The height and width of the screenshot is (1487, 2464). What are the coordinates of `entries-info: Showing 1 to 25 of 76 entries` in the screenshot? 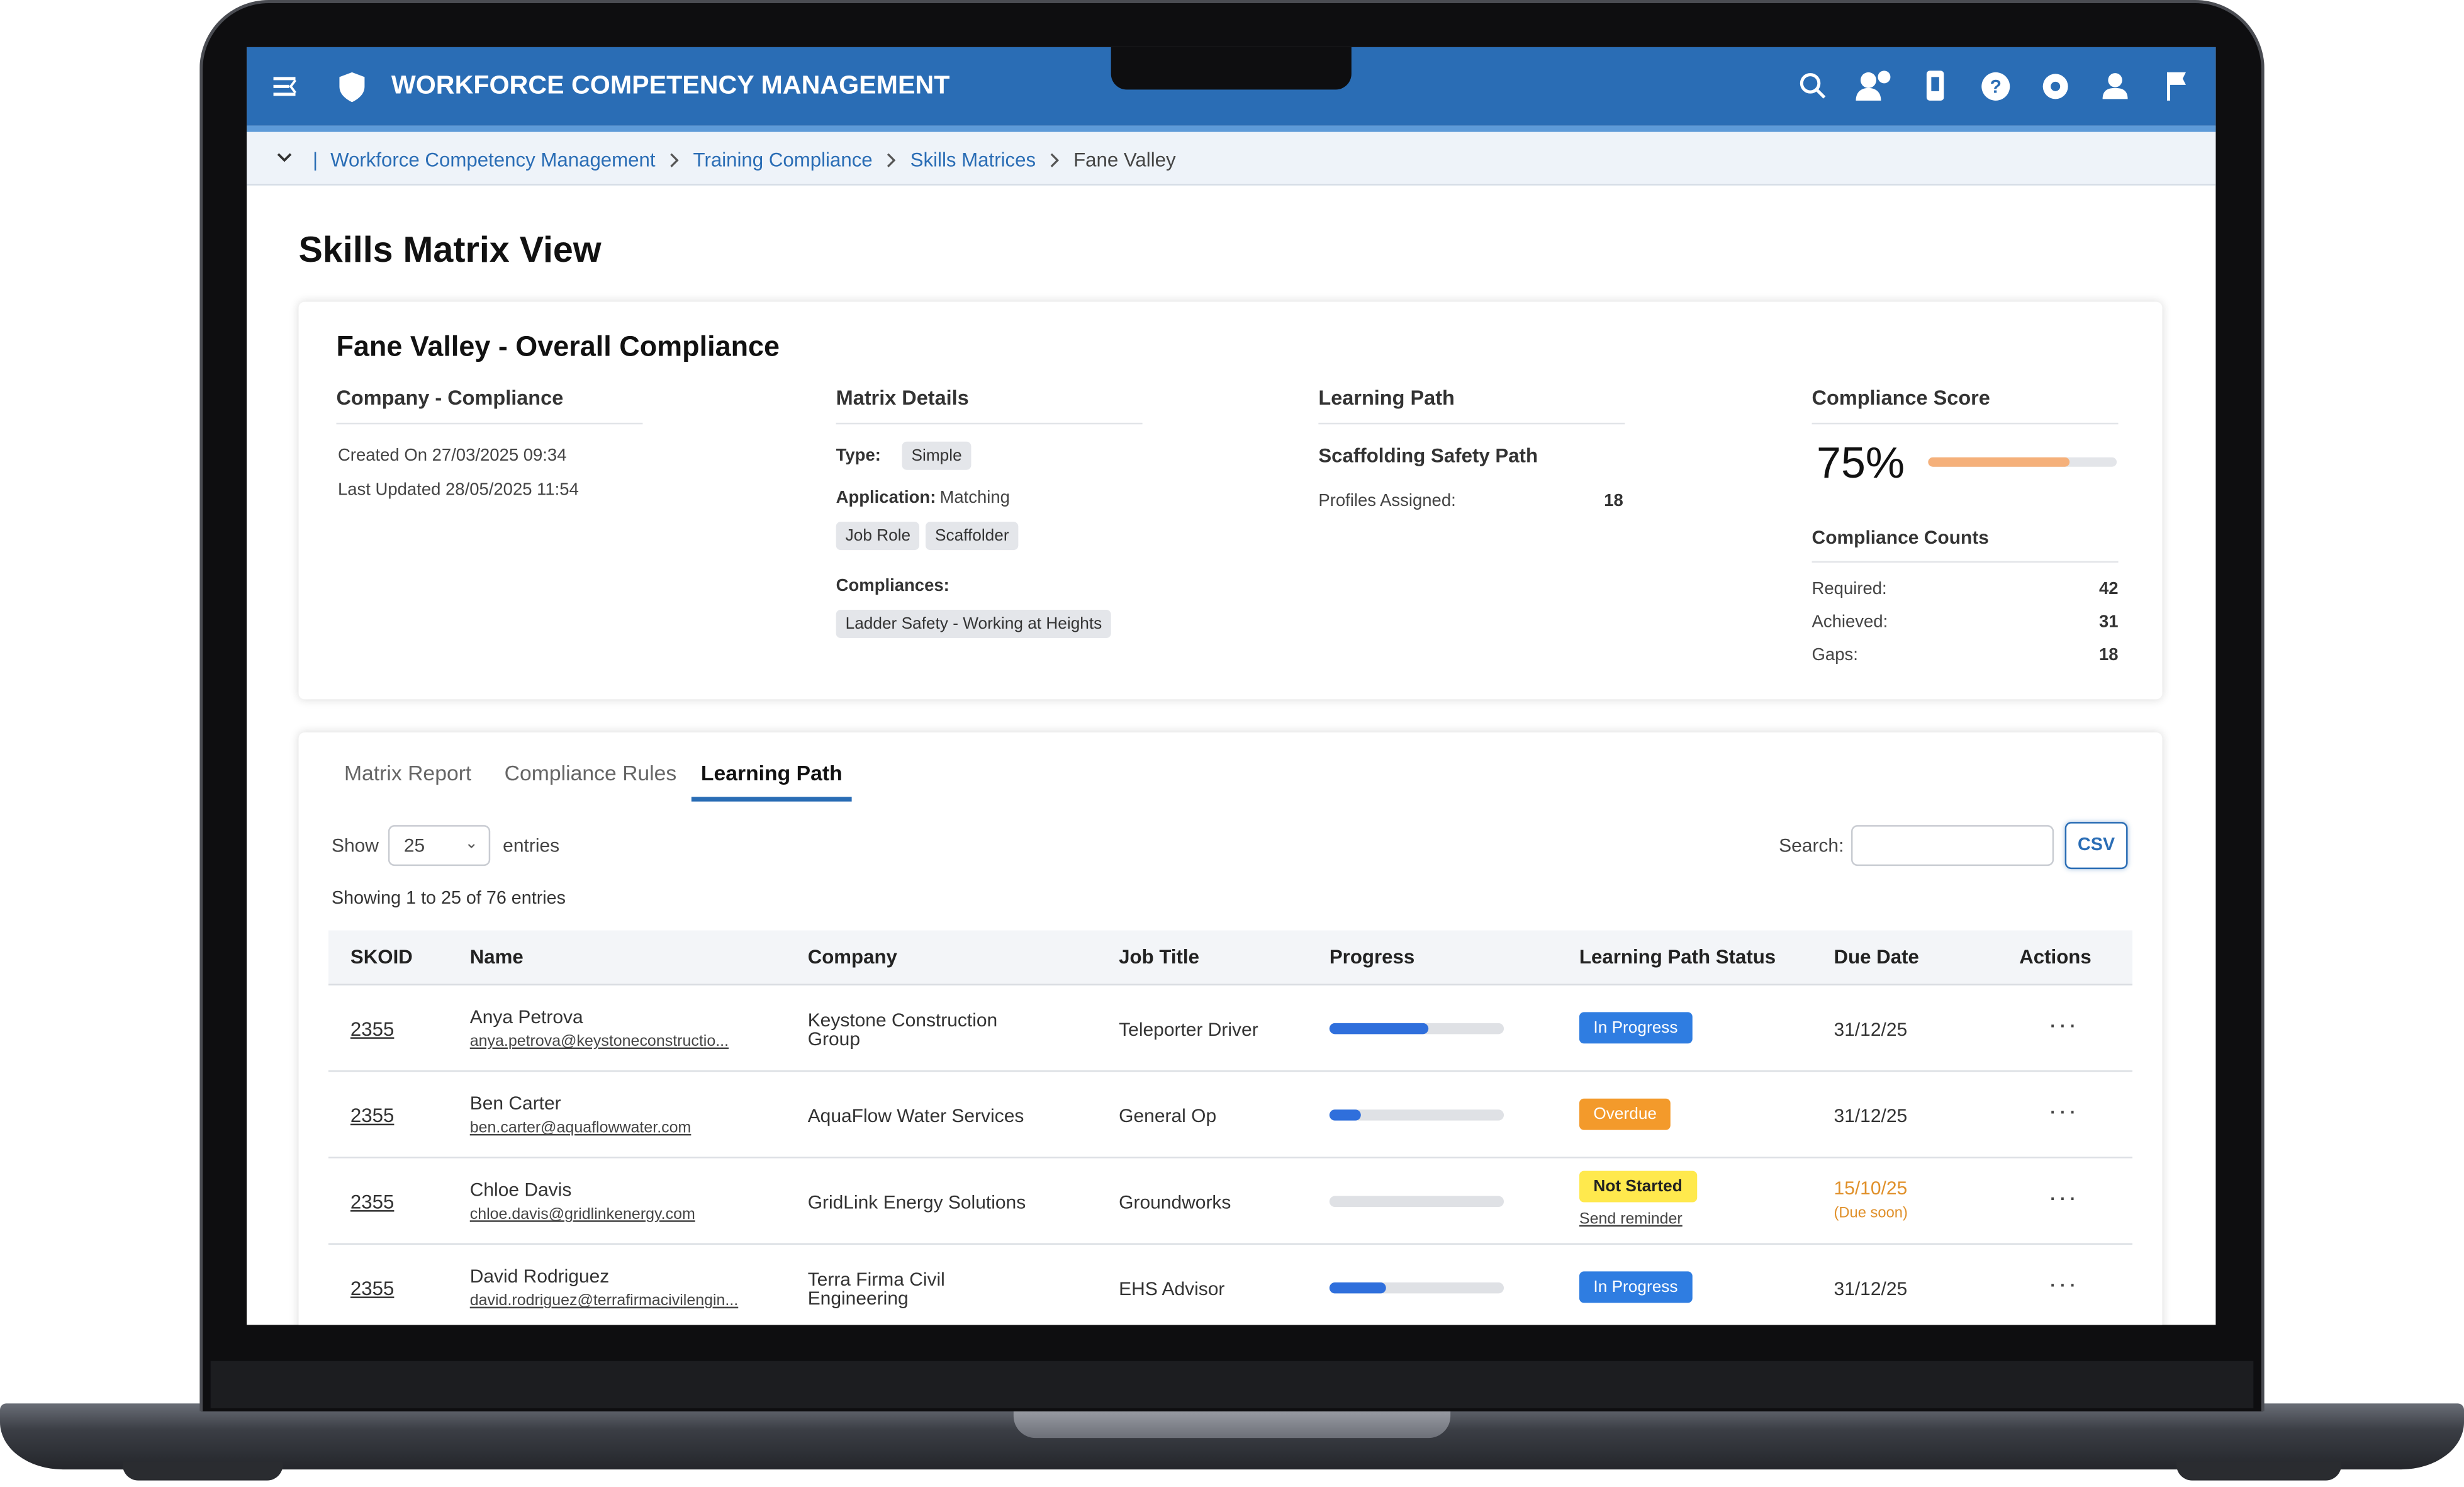 It's located at (448, 899).